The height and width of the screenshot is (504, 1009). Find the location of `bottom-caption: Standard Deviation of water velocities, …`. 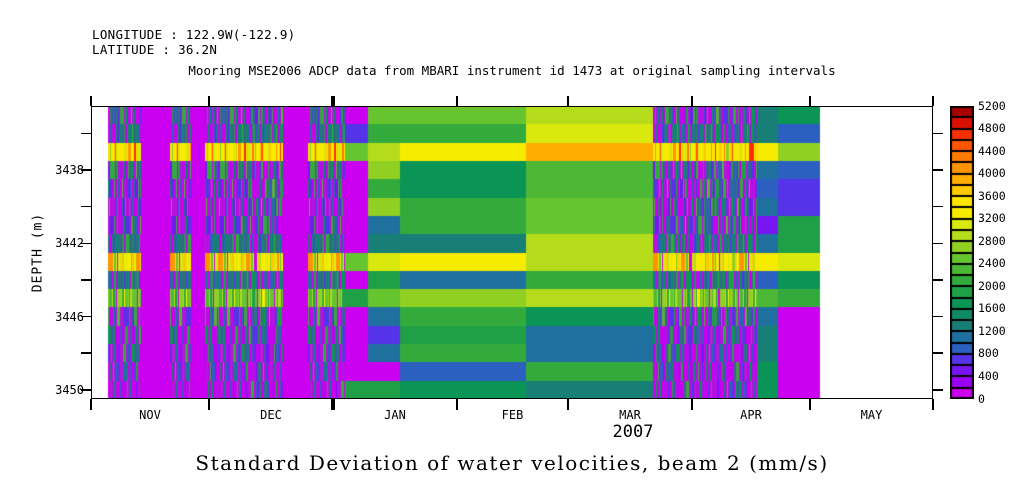

bottom-caption: Standard Deviation of water velocities, … is located at coordinates (512, 463).